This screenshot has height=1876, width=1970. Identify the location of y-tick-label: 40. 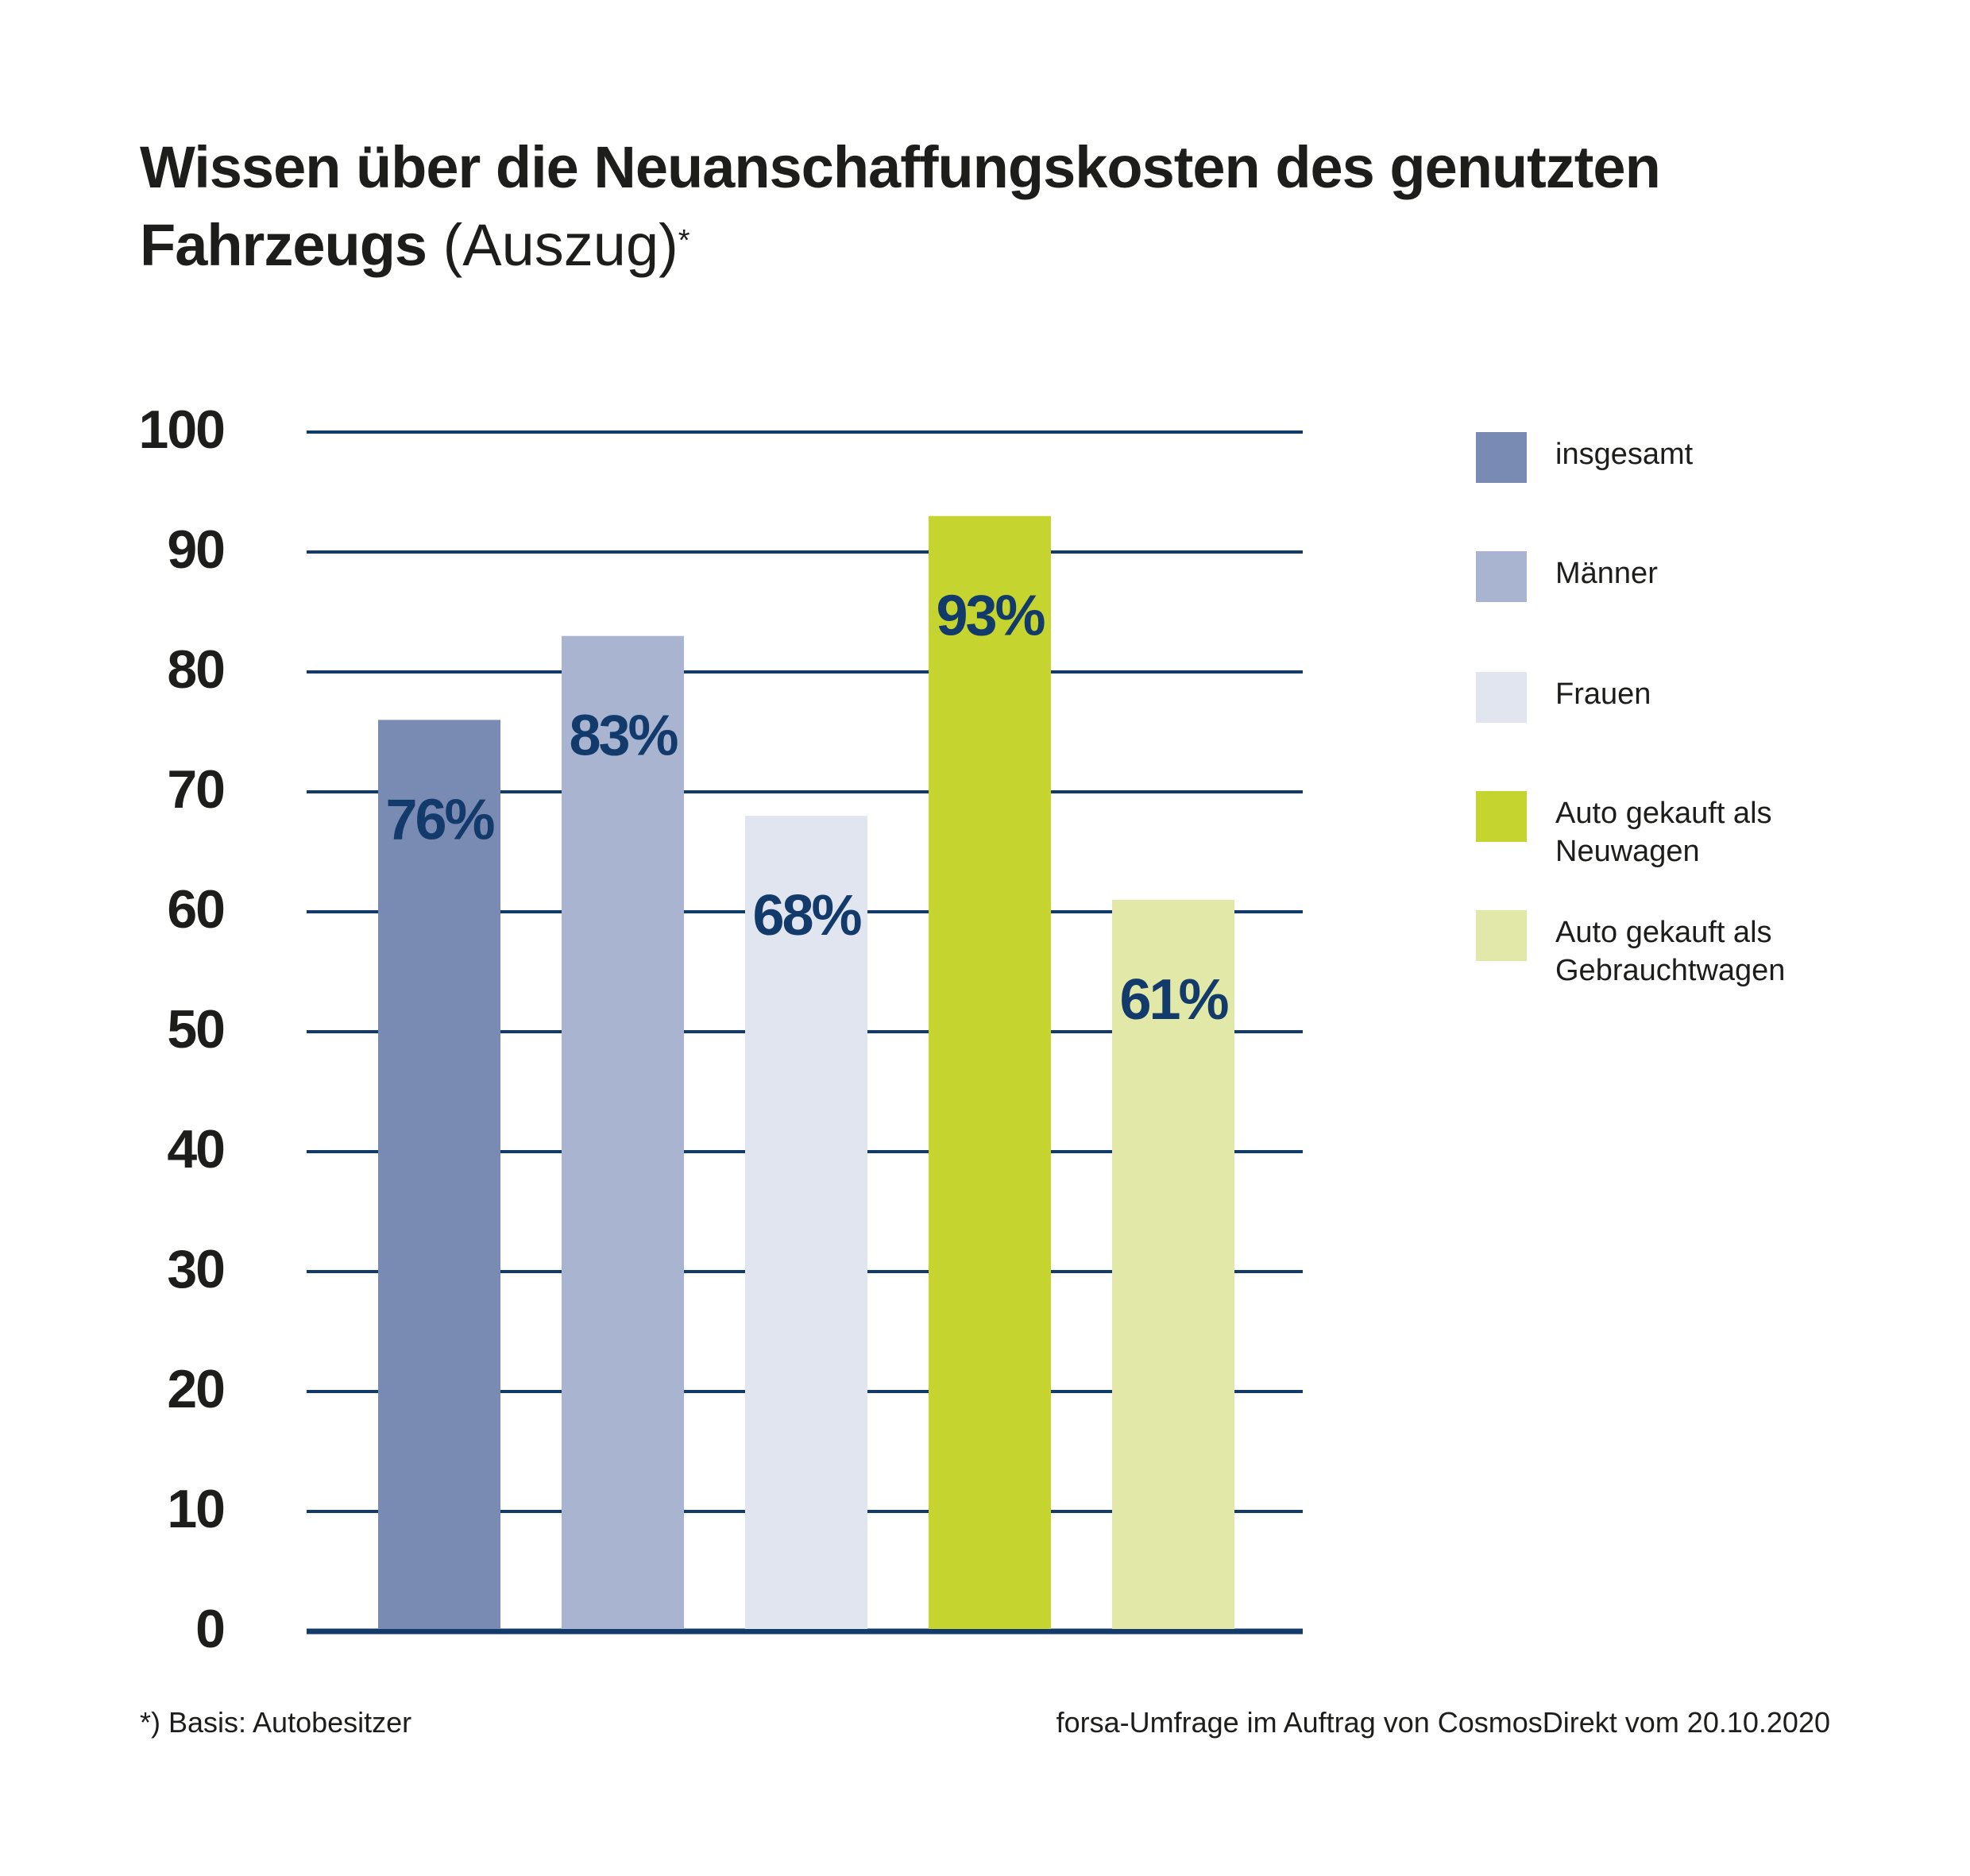
(195, 1149).